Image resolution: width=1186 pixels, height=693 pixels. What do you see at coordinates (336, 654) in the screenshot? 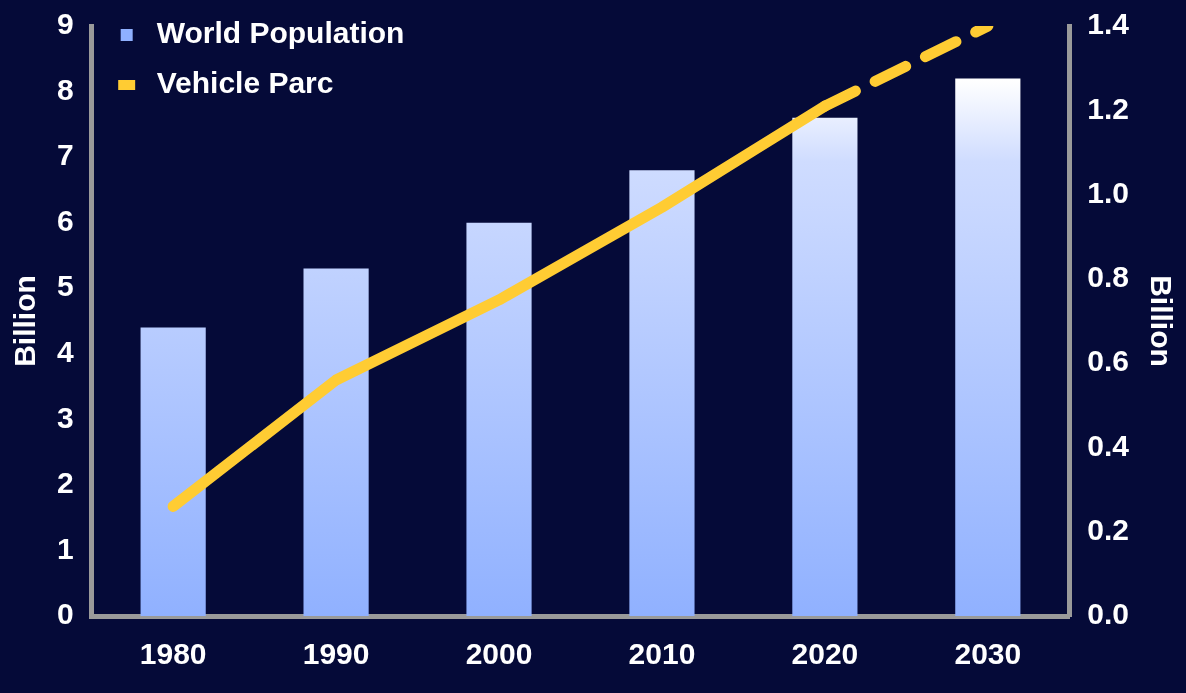
I see `x-tick-label: 1990` at bounding box center [336, 654].